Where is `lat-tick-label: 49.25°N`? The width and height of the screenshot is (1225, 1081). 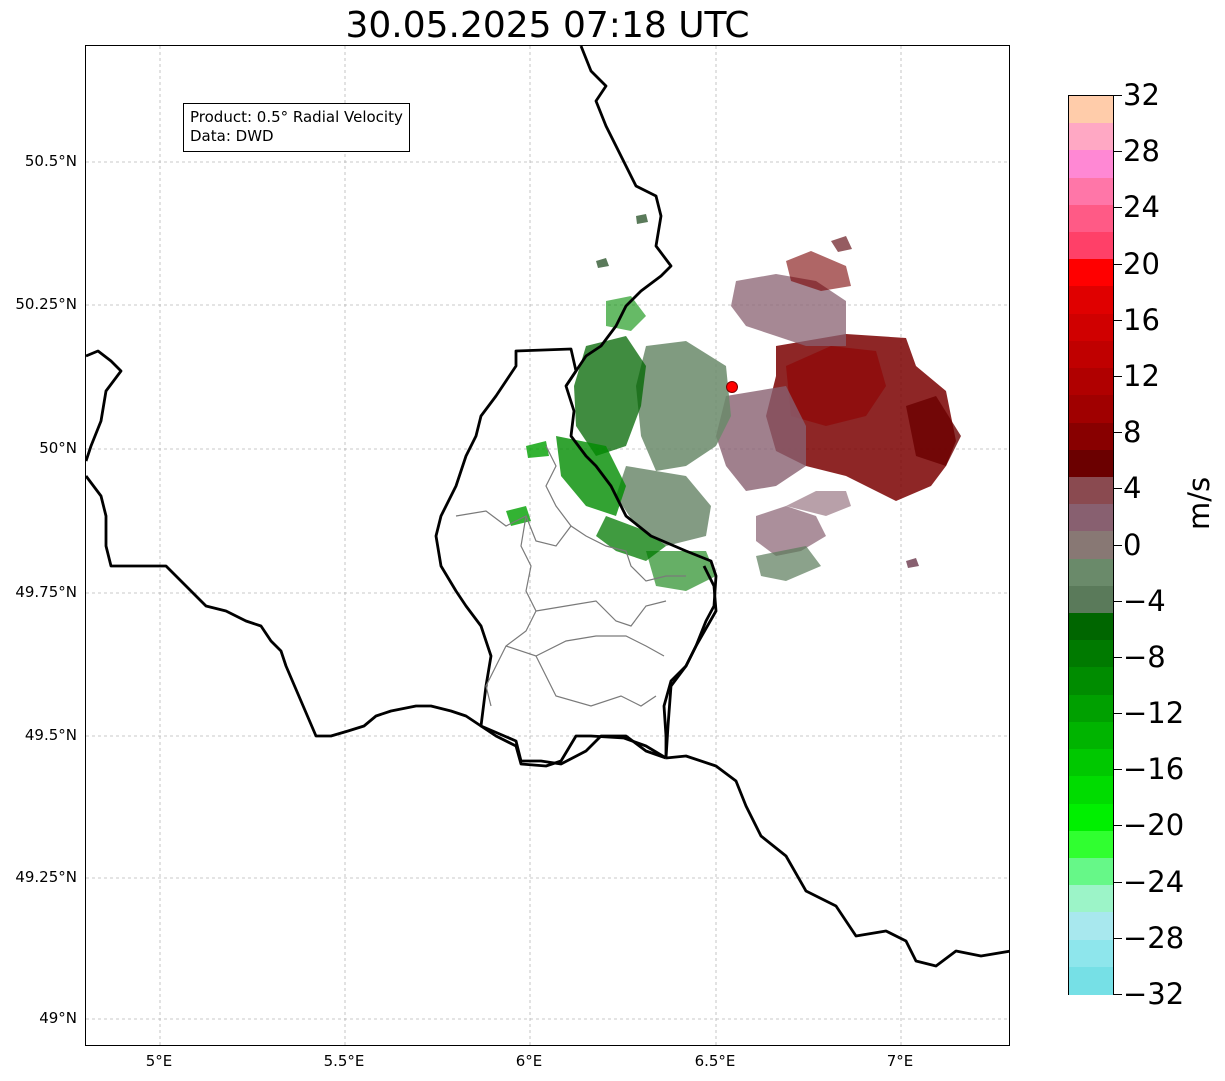 lat-tick-label: 49.25°N is located at coordinates (46, 877).